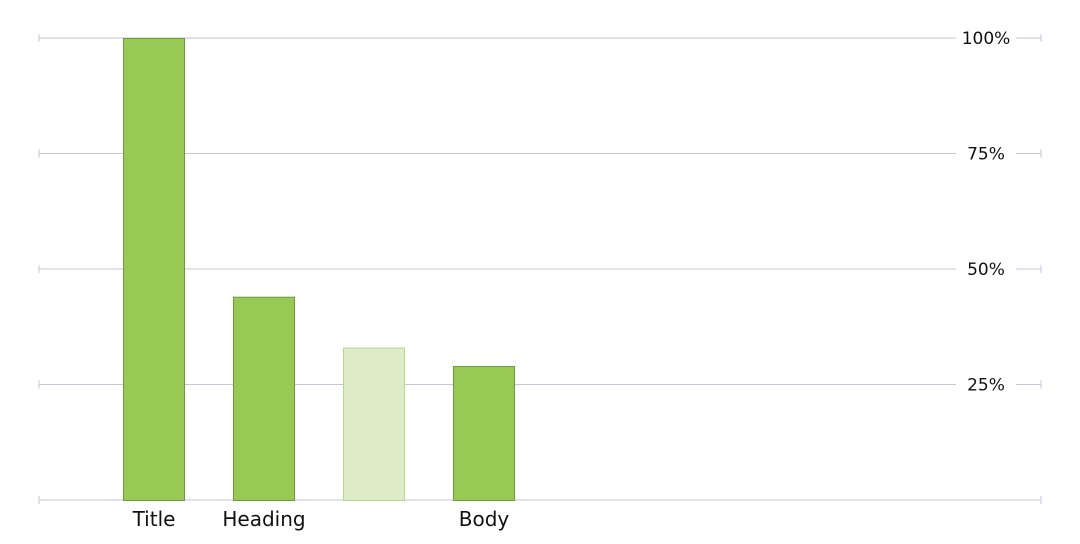 Image resolution: width=1080 pixels, height=544 pixels. Describe the element at coordinates (986, 386) in the screenshot. I see `y-tick-label: 25%` at that location.